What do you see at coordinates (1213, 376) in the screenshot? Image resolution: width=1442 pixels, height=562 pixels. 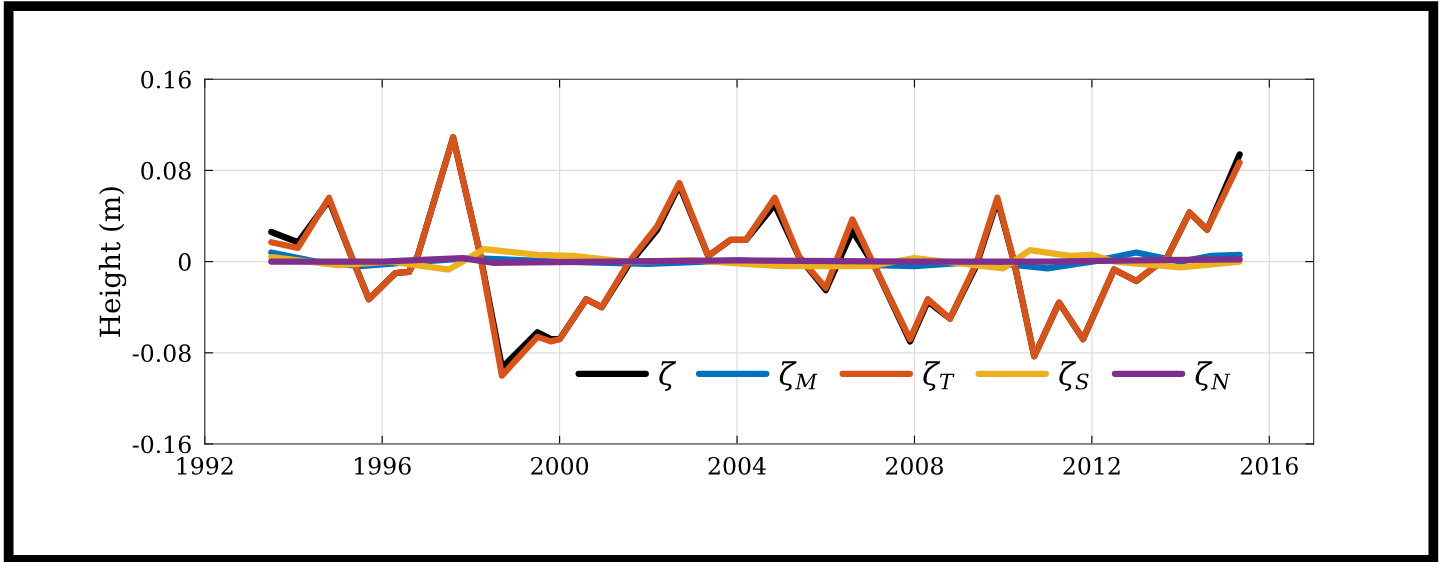 I see `legend-label: ζ$_{N}$` at bounding box center [1213, 376].